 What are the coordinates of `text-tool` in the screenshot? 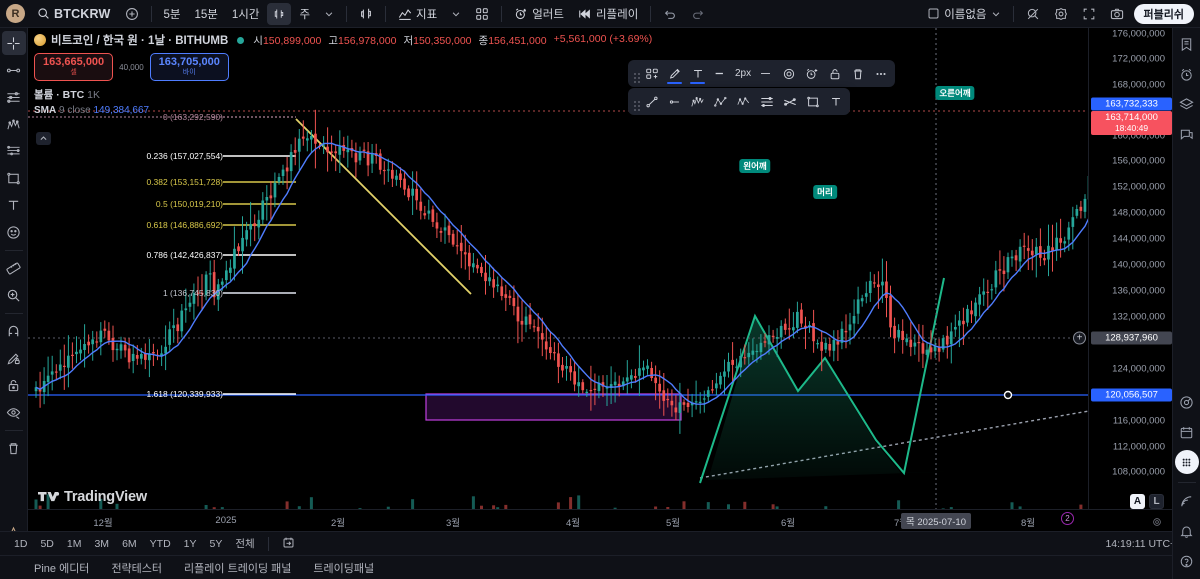 It's located at (835, 102).